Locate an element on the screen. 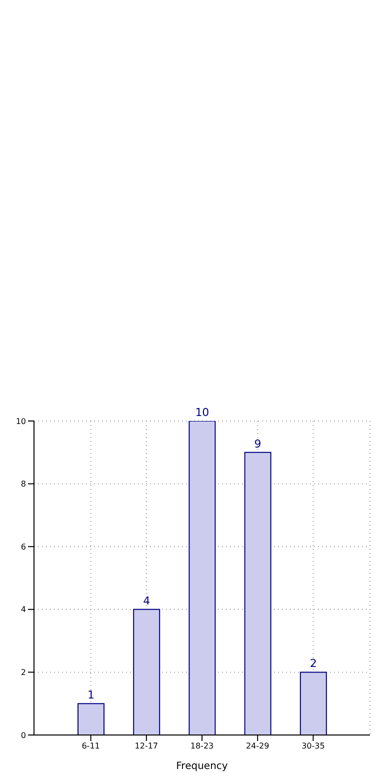 The image size is (390, 780). x-tick-label: 24-29 is located at coordinates (258, 746).